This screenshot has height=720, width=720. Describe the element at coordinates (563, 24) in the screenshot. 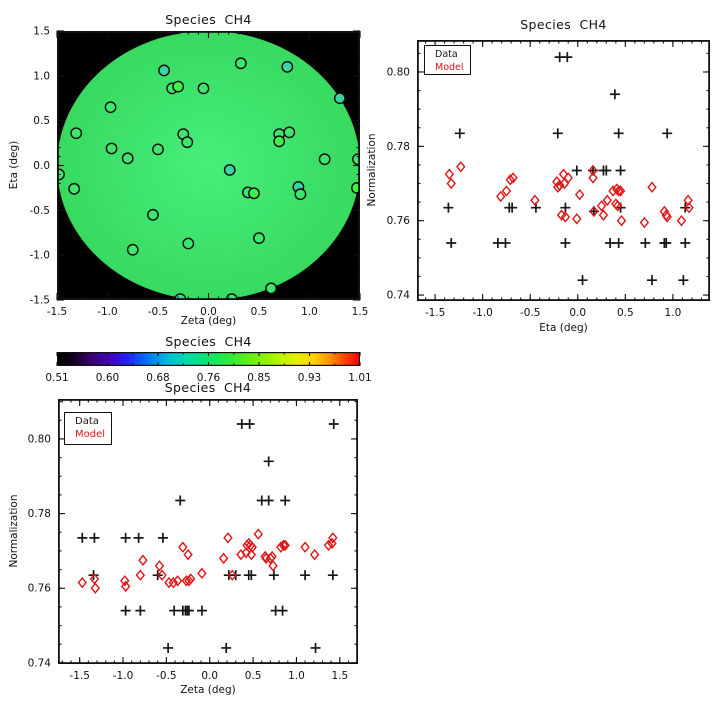

I see `eta-scatter-title: Species CH4` at that location.